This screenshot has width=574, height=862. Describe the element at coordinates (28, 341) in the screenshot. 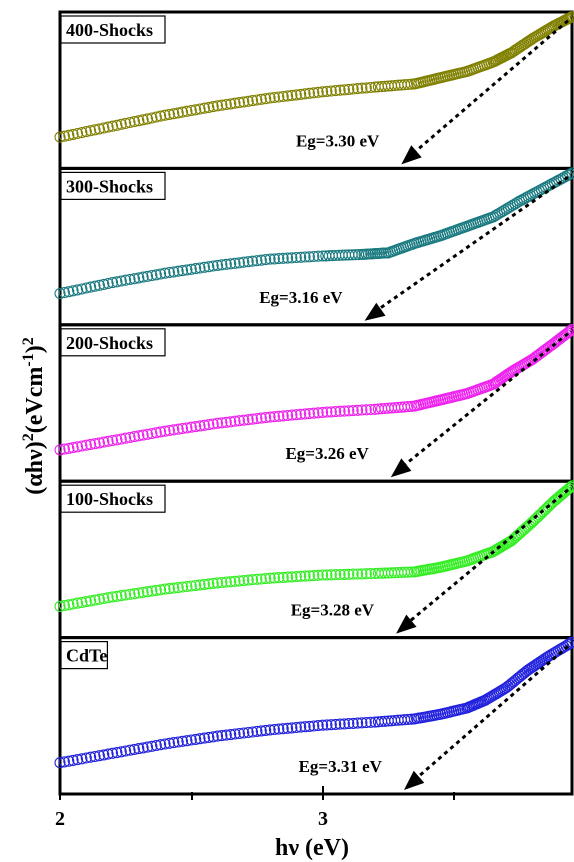

I see `y-axis-title-sup: 2` at that location.